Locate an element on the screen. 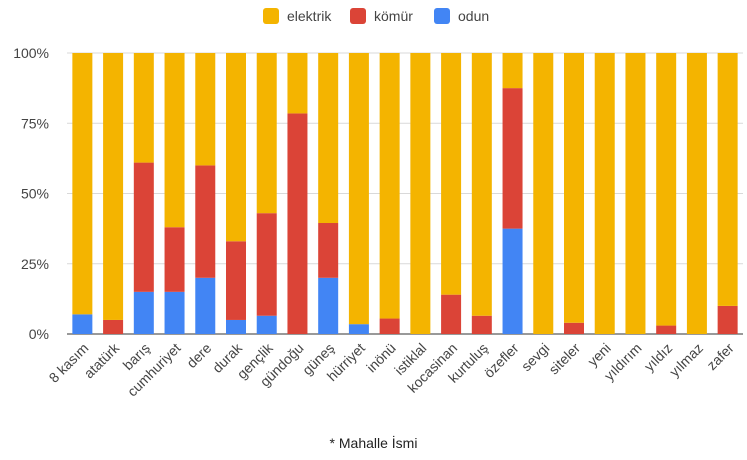 The width and height of the screenshot is (747, 460). x-tick-label: atatürk is located at coordinates (102, 360).